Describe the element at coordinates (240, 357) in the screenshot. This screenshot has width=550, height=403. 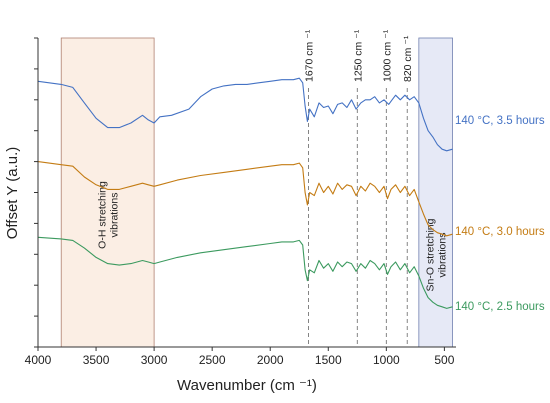
I see `x-ticks: 4000 3500 3000 2500 2000 1500 1000 500` at that location.